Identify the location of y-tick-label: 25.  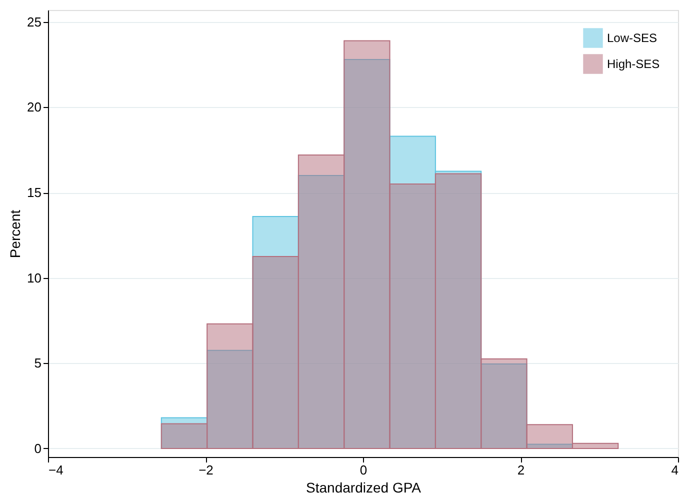
(34, 22).